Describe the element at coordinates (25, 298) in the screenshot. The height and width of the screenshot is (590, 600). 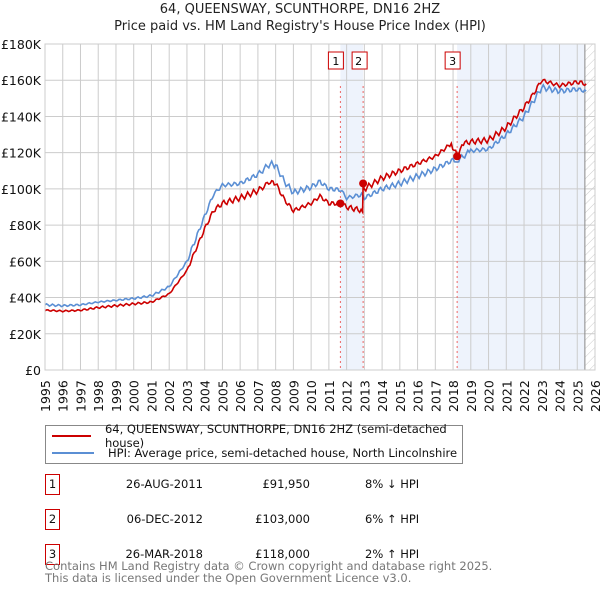
I see `y-tick-label: £40K` at that location.